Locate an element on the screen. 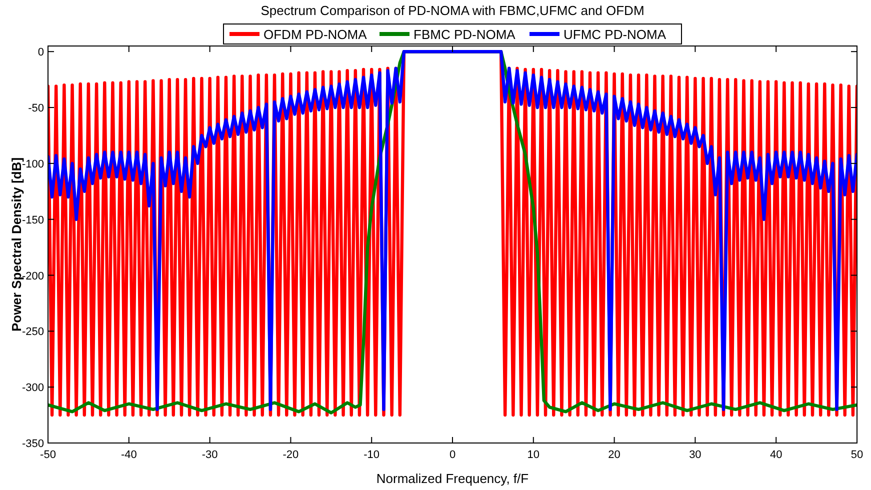 This screenshot has width=871, height=490. x-tick-label: 0 is located at coordinates (452, 455).